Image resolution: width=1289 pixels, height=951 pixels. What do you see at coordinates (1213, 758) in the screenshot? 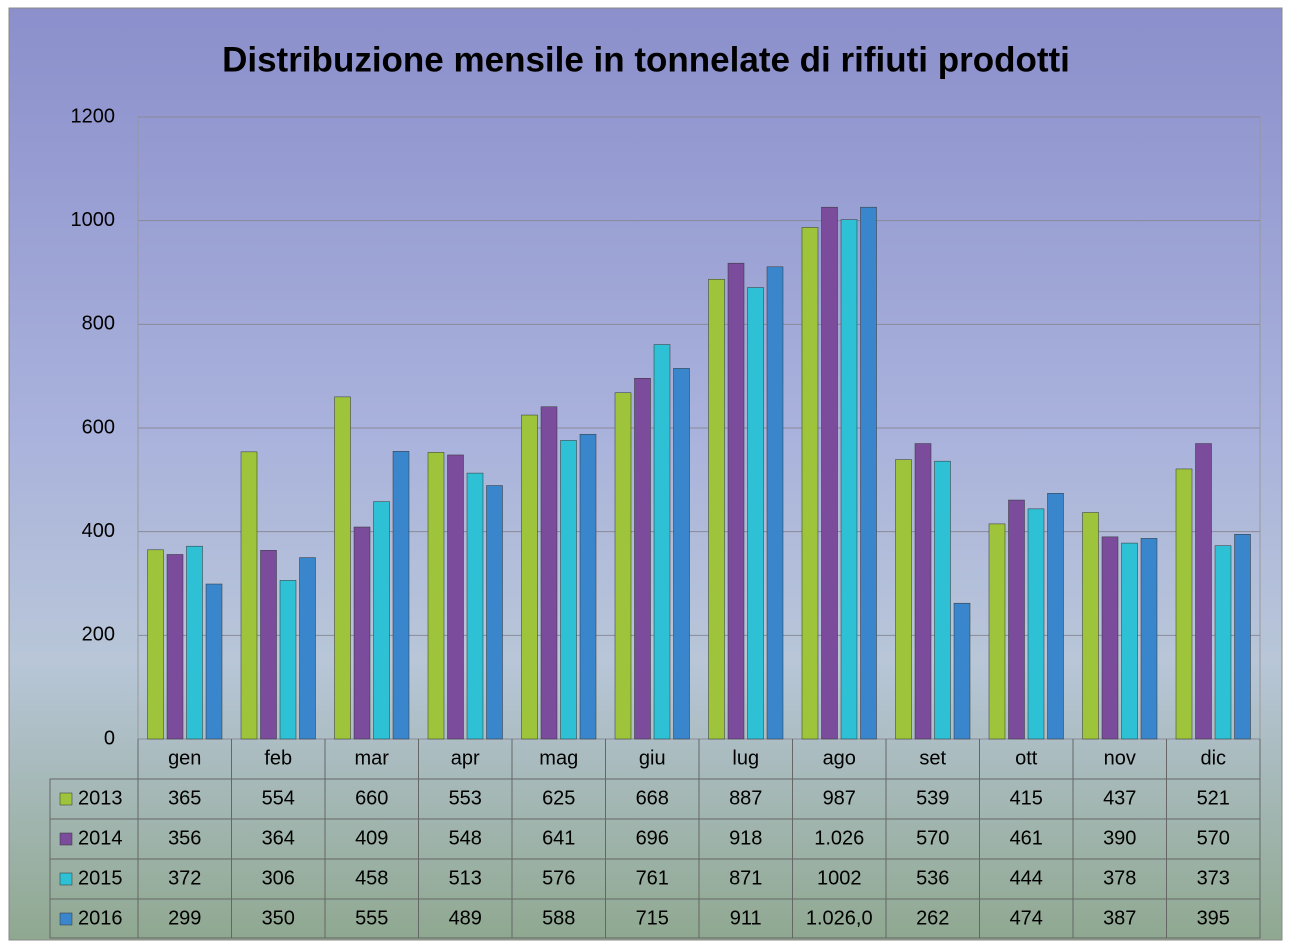
I see `x-tick-label: dic` at bounding box center [1213, 758].